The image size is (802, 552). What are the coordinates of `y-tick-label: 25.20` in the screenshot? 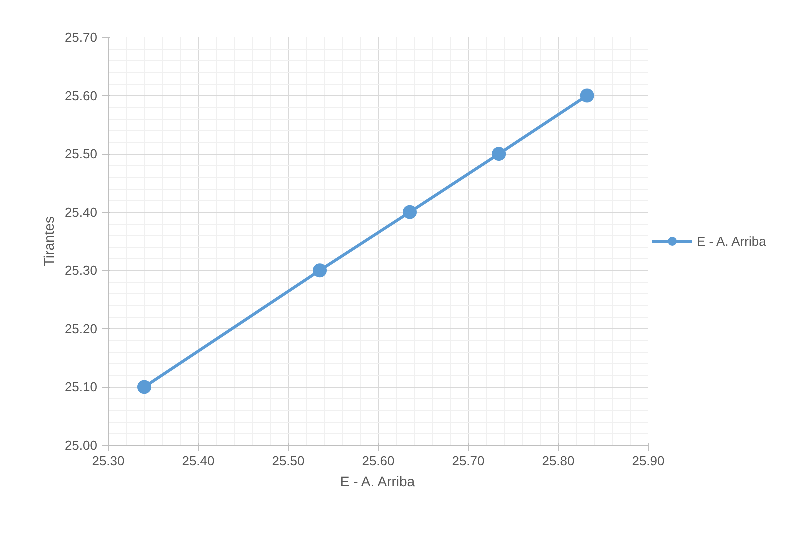 It's located at (81, 328).